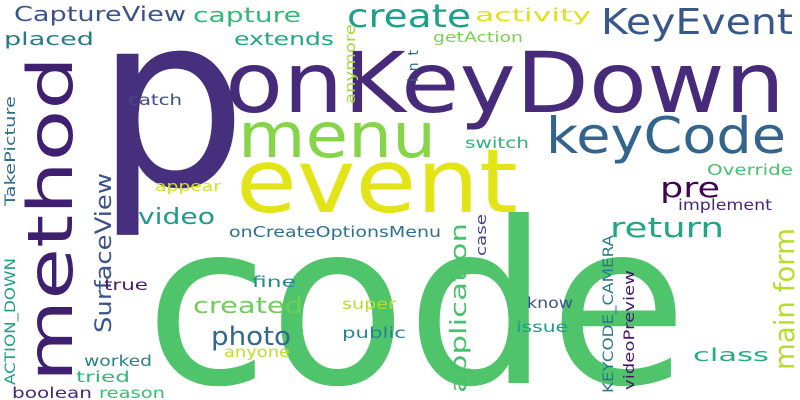  I want to click on word-getAction: getAction, so click(478, 38).